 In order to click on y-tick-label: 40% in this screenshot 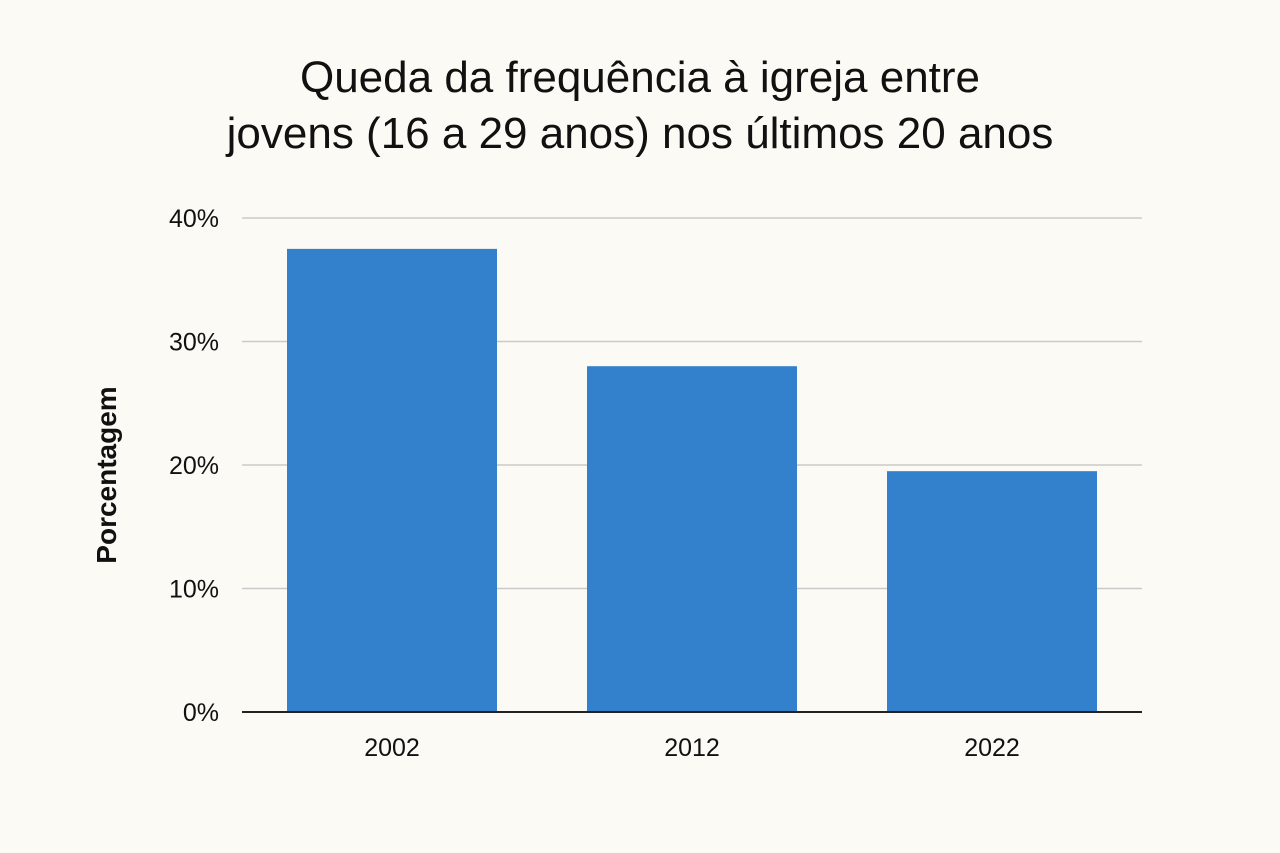, I will do `click(194, 219)`.